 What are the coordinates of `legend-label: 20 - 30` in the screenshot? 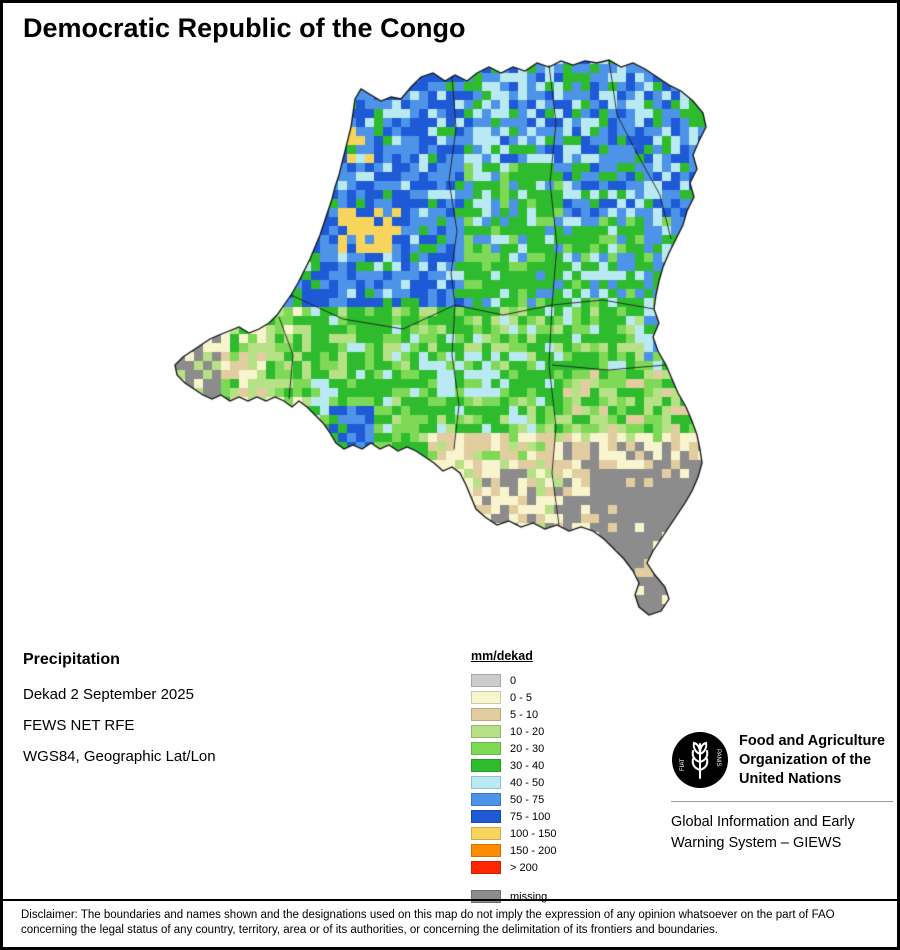 It's located at (527, 748).